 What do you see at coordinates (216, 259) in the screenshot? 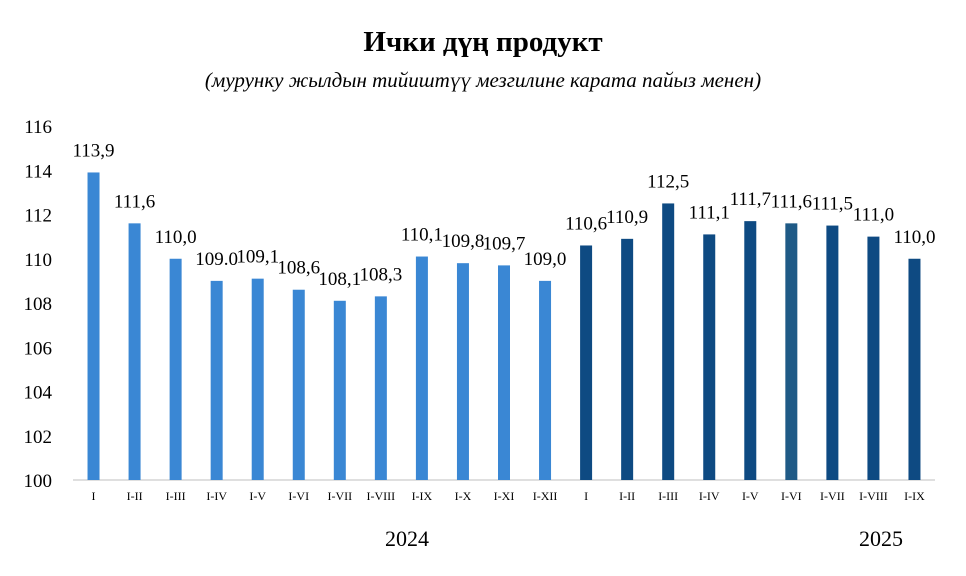
I see `data-label: 109.0` at bounding box center [216, 259].